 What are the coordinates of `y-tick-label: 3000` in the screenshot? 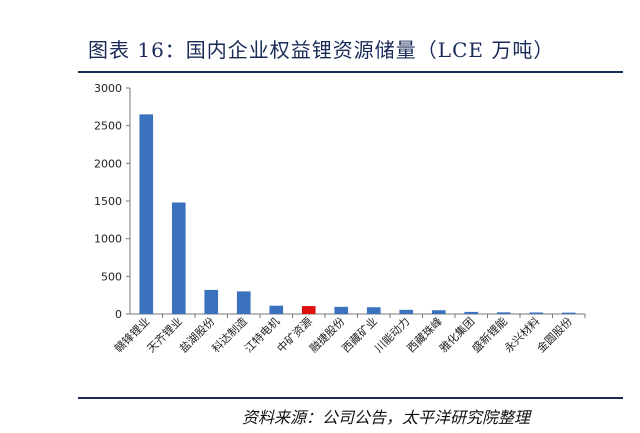 It's located at (108, 88).